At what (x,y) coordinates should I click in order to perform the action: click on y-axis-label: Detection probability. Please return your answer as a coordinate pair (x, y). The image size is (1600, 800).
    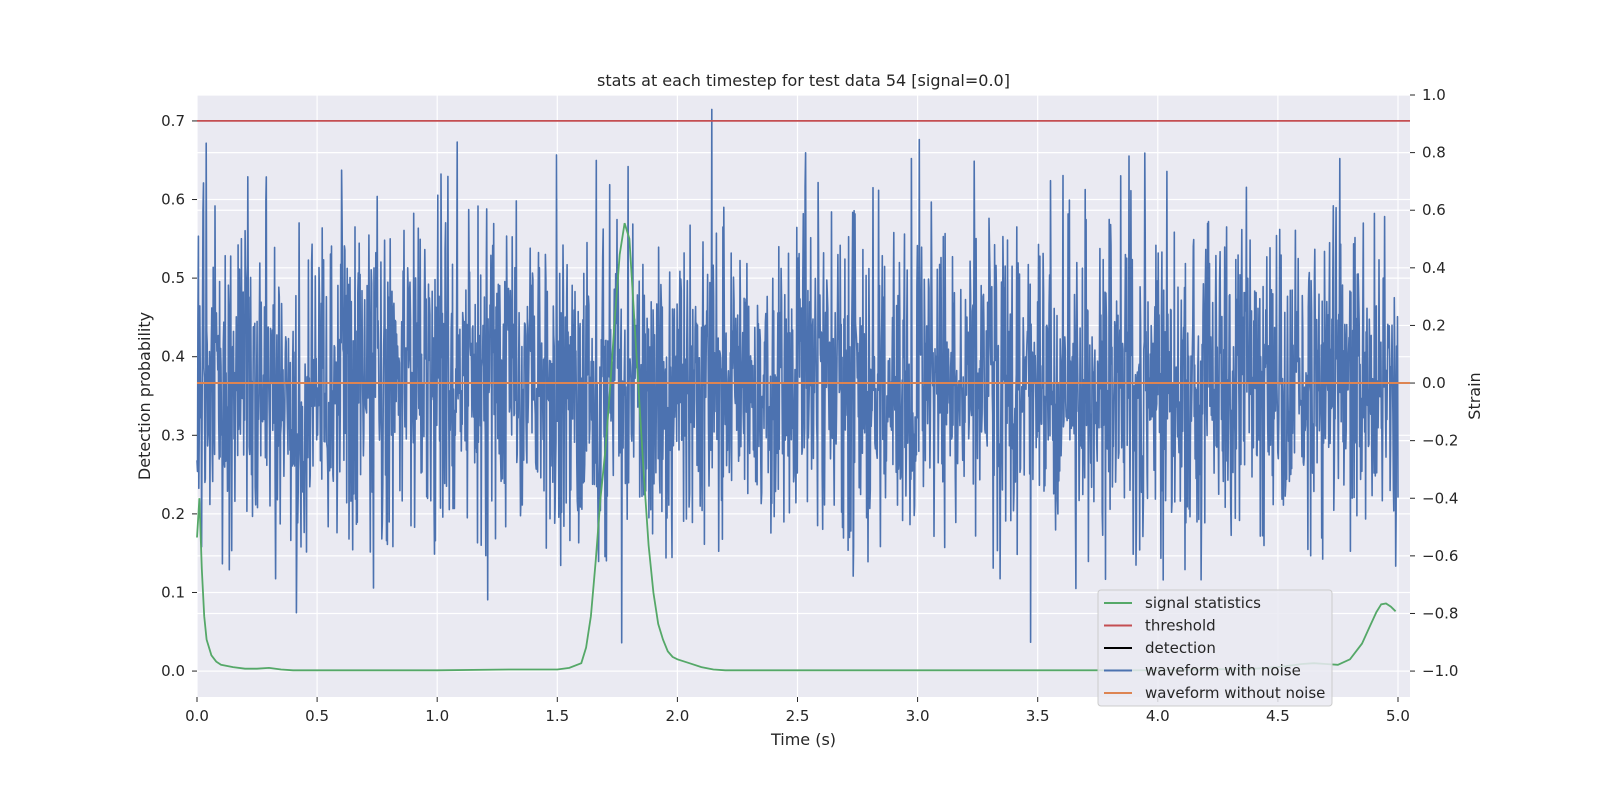
    Looking at the image, I should click on (144, 396).